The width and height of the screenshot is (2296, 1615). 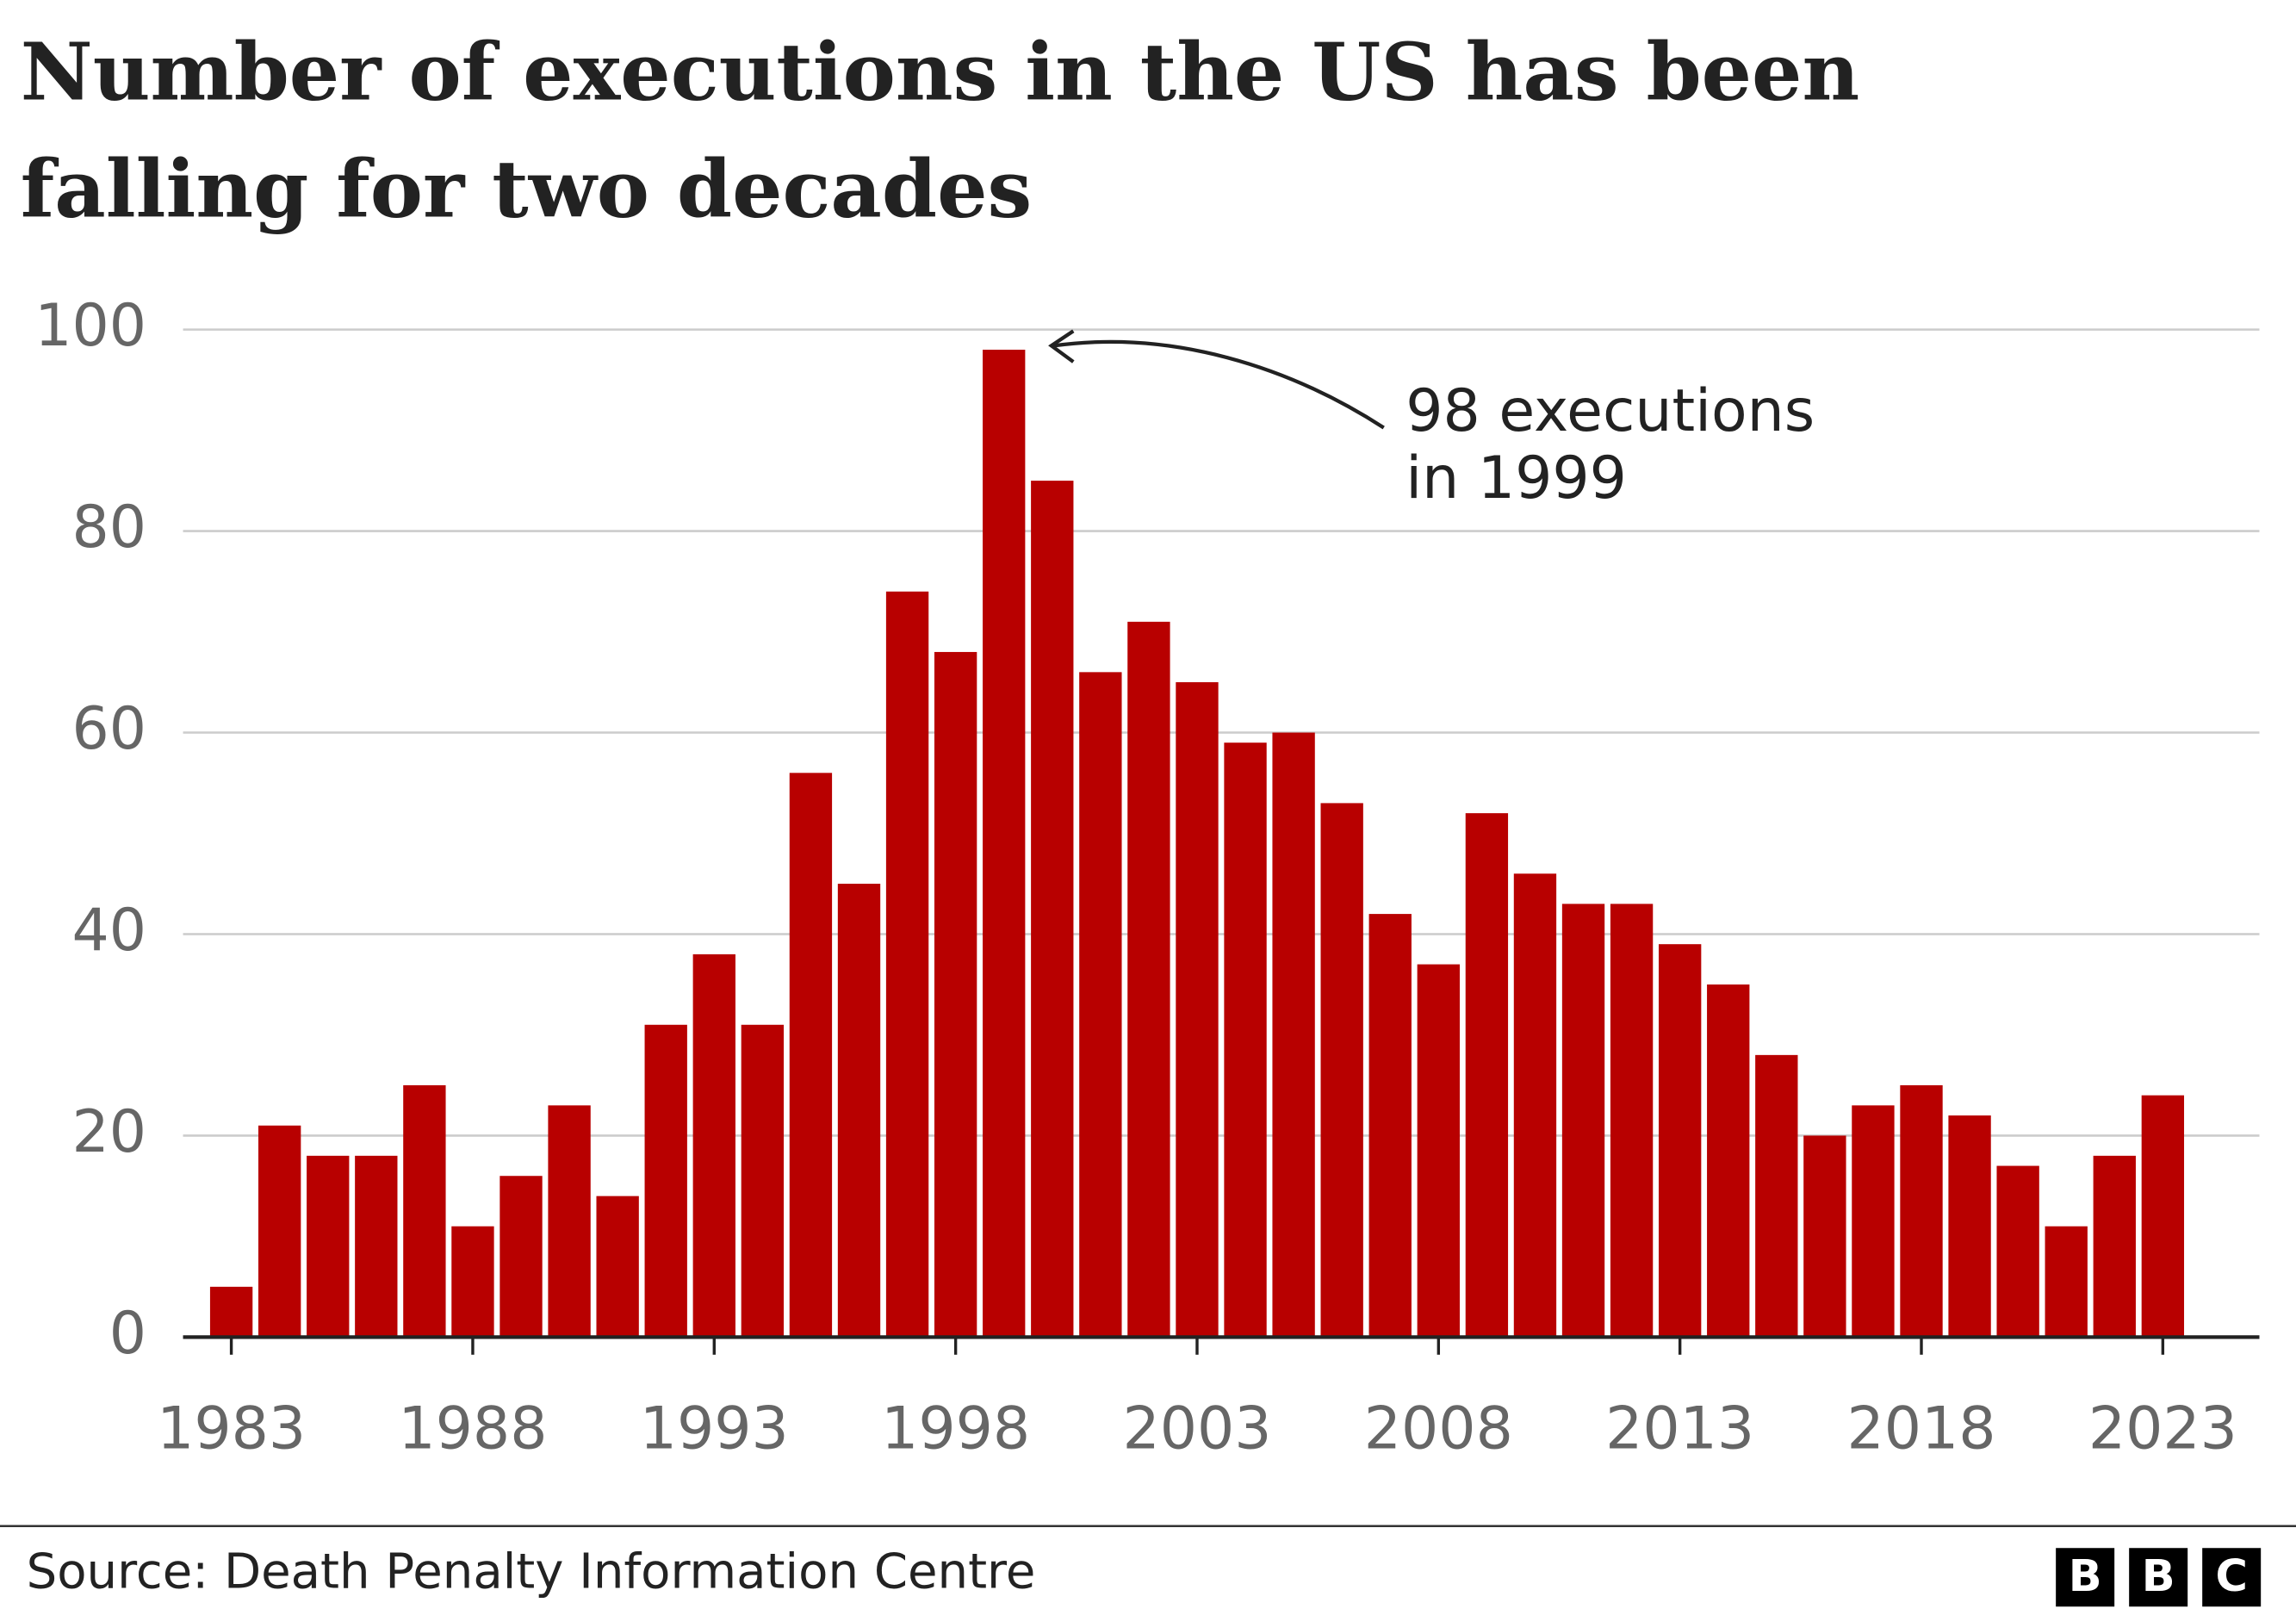 I want to click on x-tick-label: 2018, so click(x=1920, y=1428).